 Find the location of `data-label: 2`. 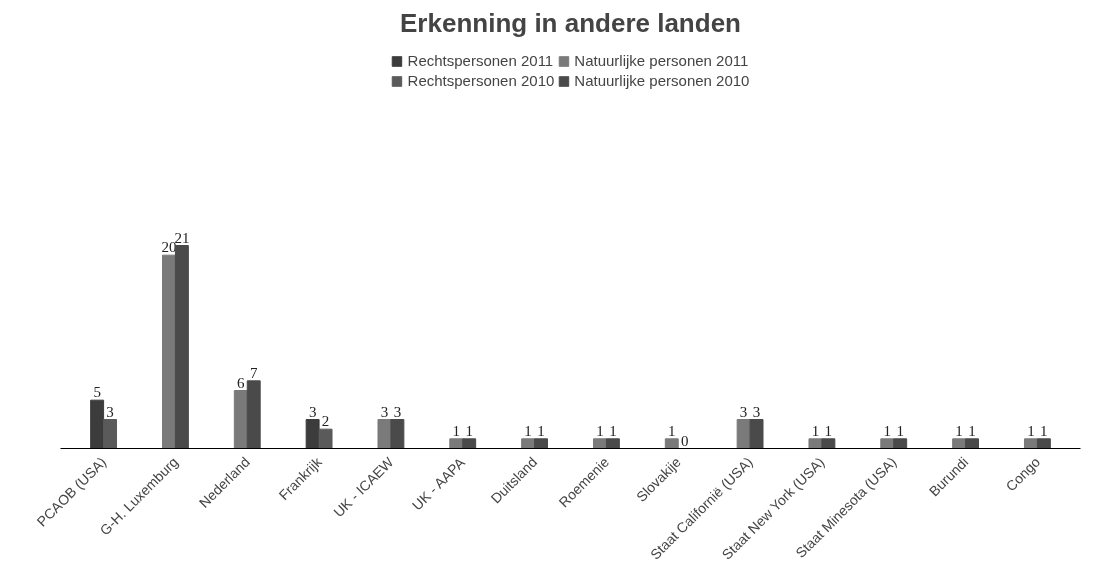

data-label: 2 is located at coordinates (325, 421).